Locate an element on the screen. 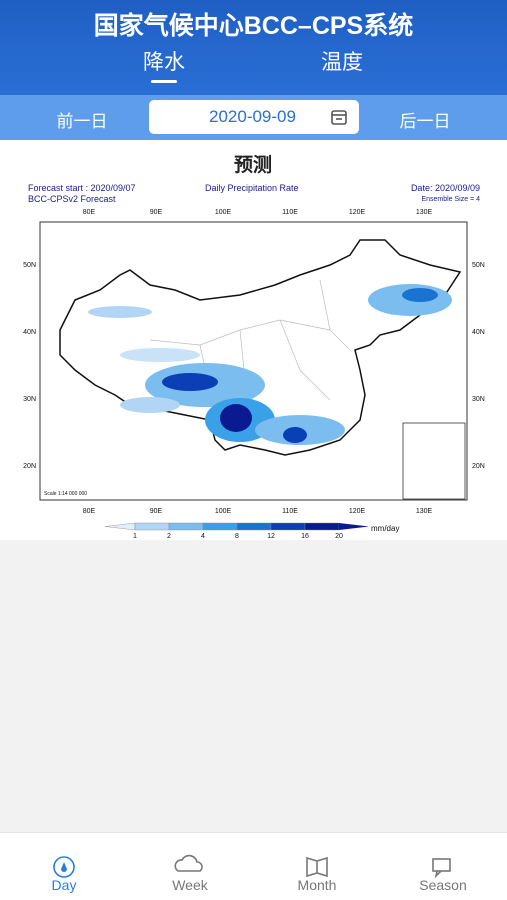 The image size is (507, 900). colorbar-tick: 16 is located at coordinates (305, 536).